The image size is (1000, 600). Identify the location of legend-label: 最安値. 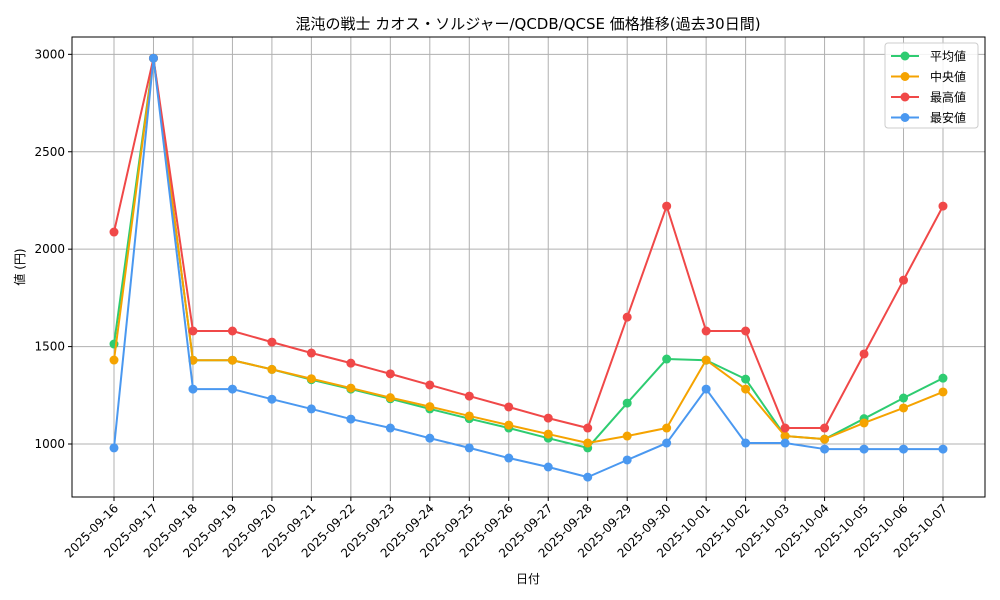
(948, 117).